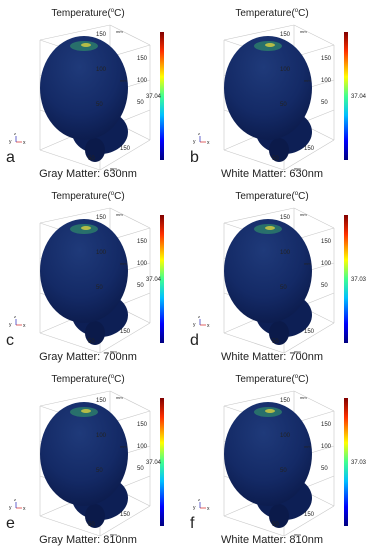 The height and width of the screenshot is (550, 368). What do you see at coordinates (194, 340) in the screenshot?
I see `panel-letter: d` at bounding box center [194, 340].